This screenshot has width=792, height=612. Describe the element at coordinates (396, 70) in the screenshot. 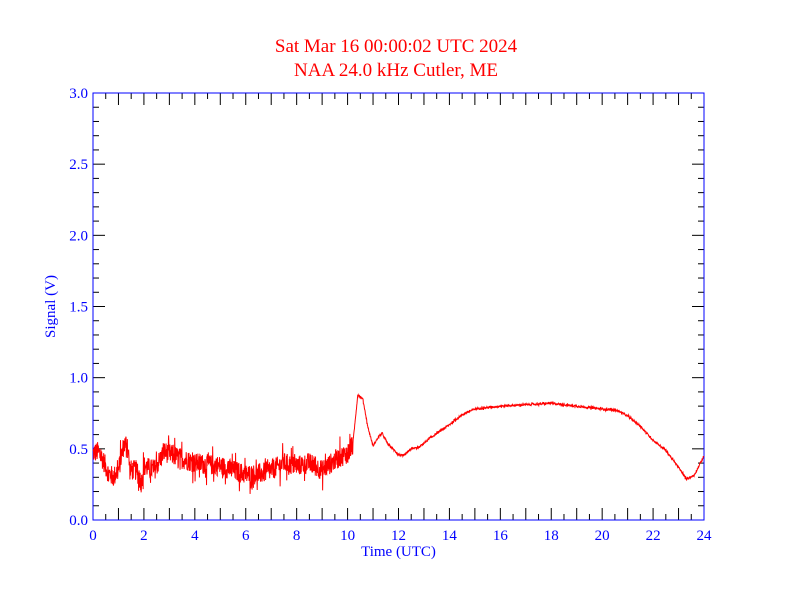

I see `chart-subtitle: NAA 24.0 kHz Cutler, ME` at that location.